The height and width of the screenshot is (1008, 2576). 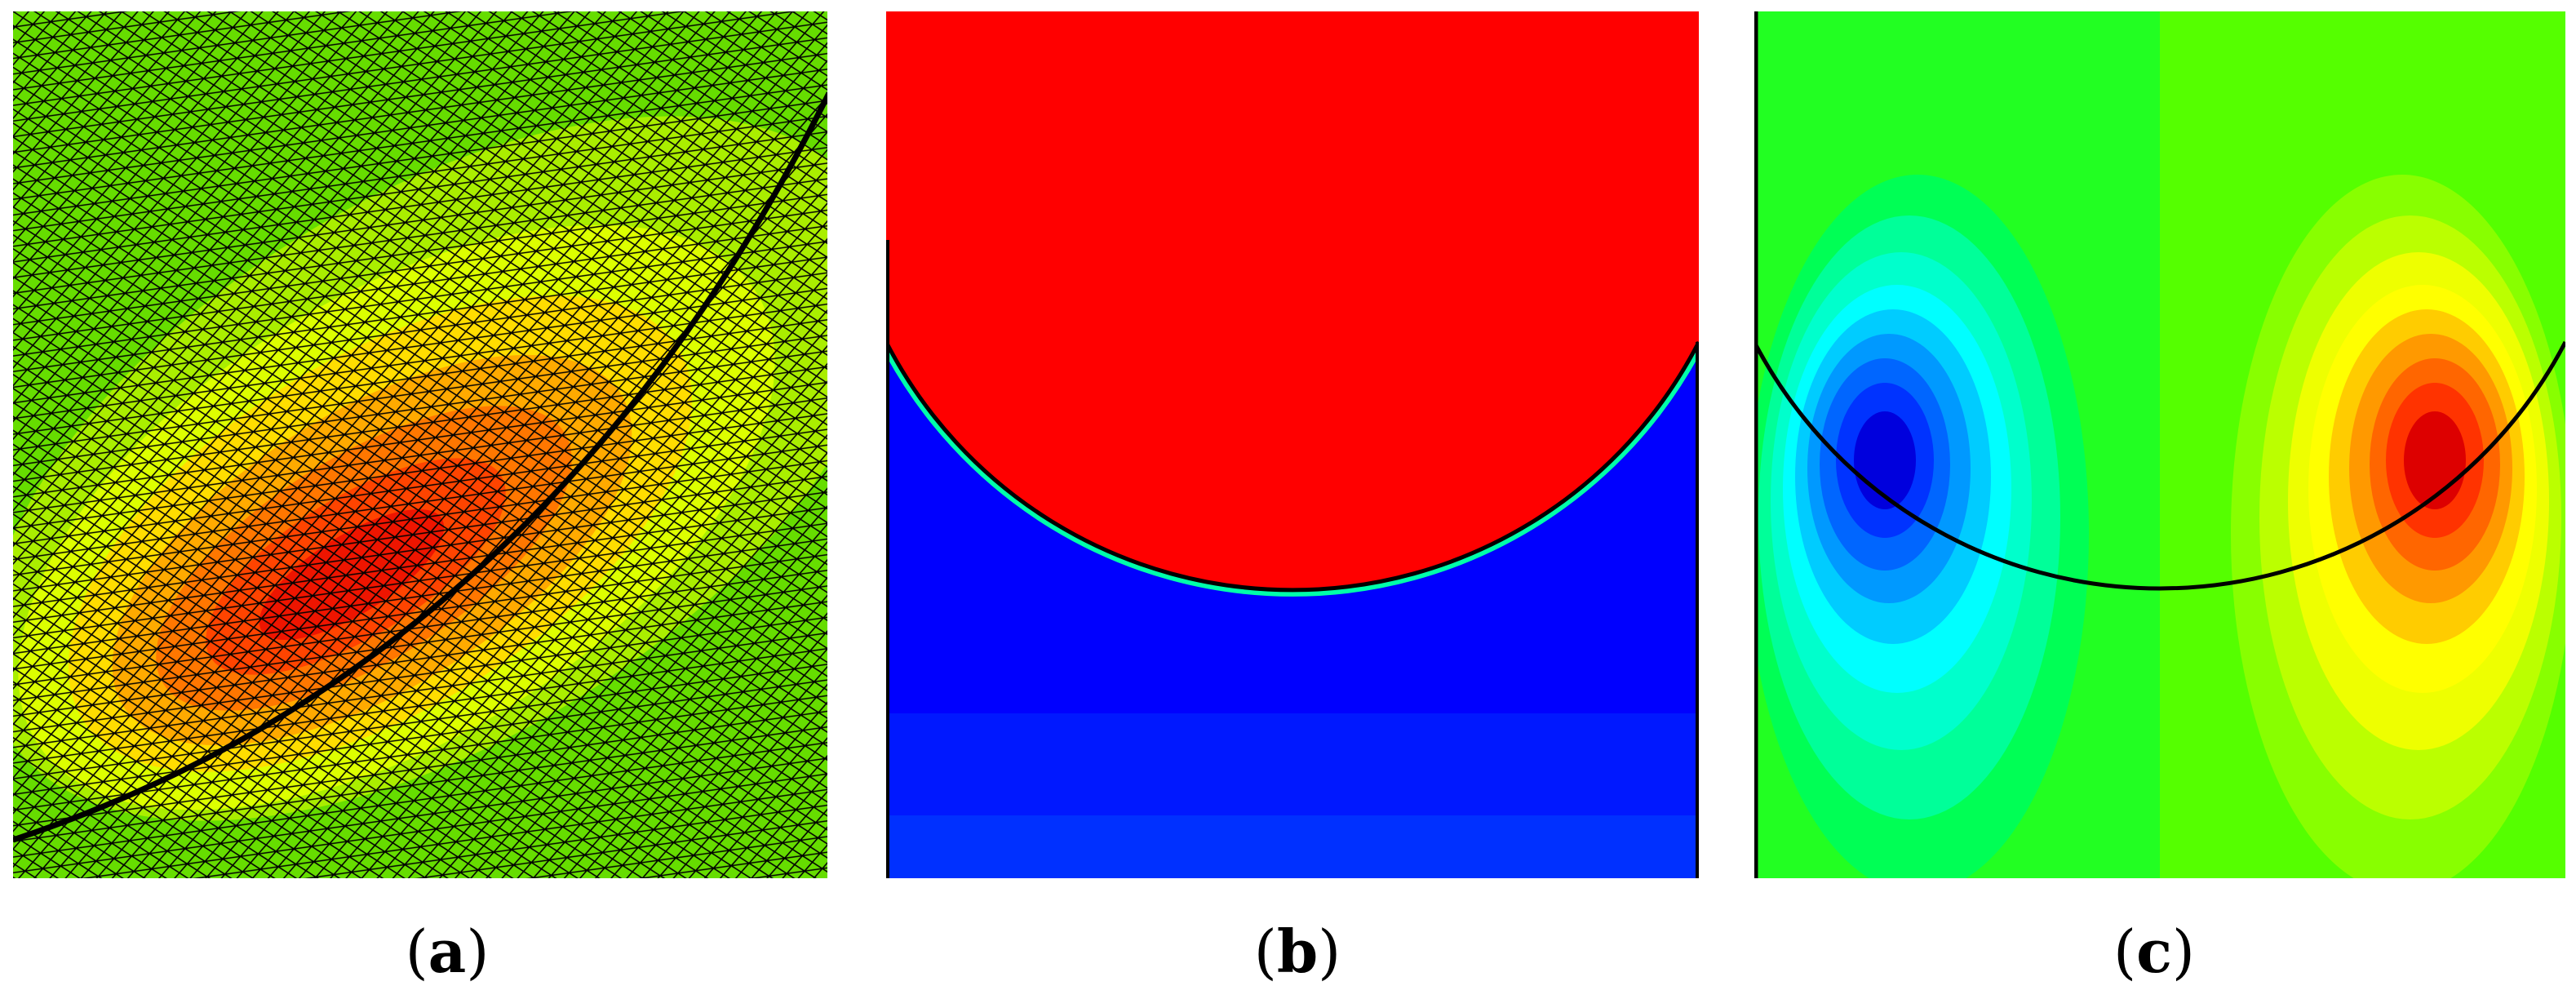 I want to click on caption-b: (b), so click(x=1297, y=951).